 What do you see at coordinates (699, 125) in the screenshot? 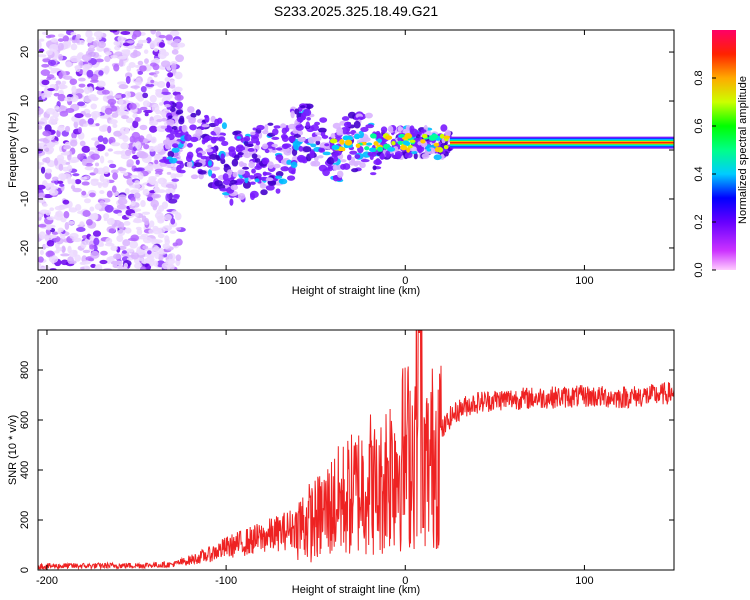
I see `colorbar-tick-label: 0.6` at bounding box center [699, 125].